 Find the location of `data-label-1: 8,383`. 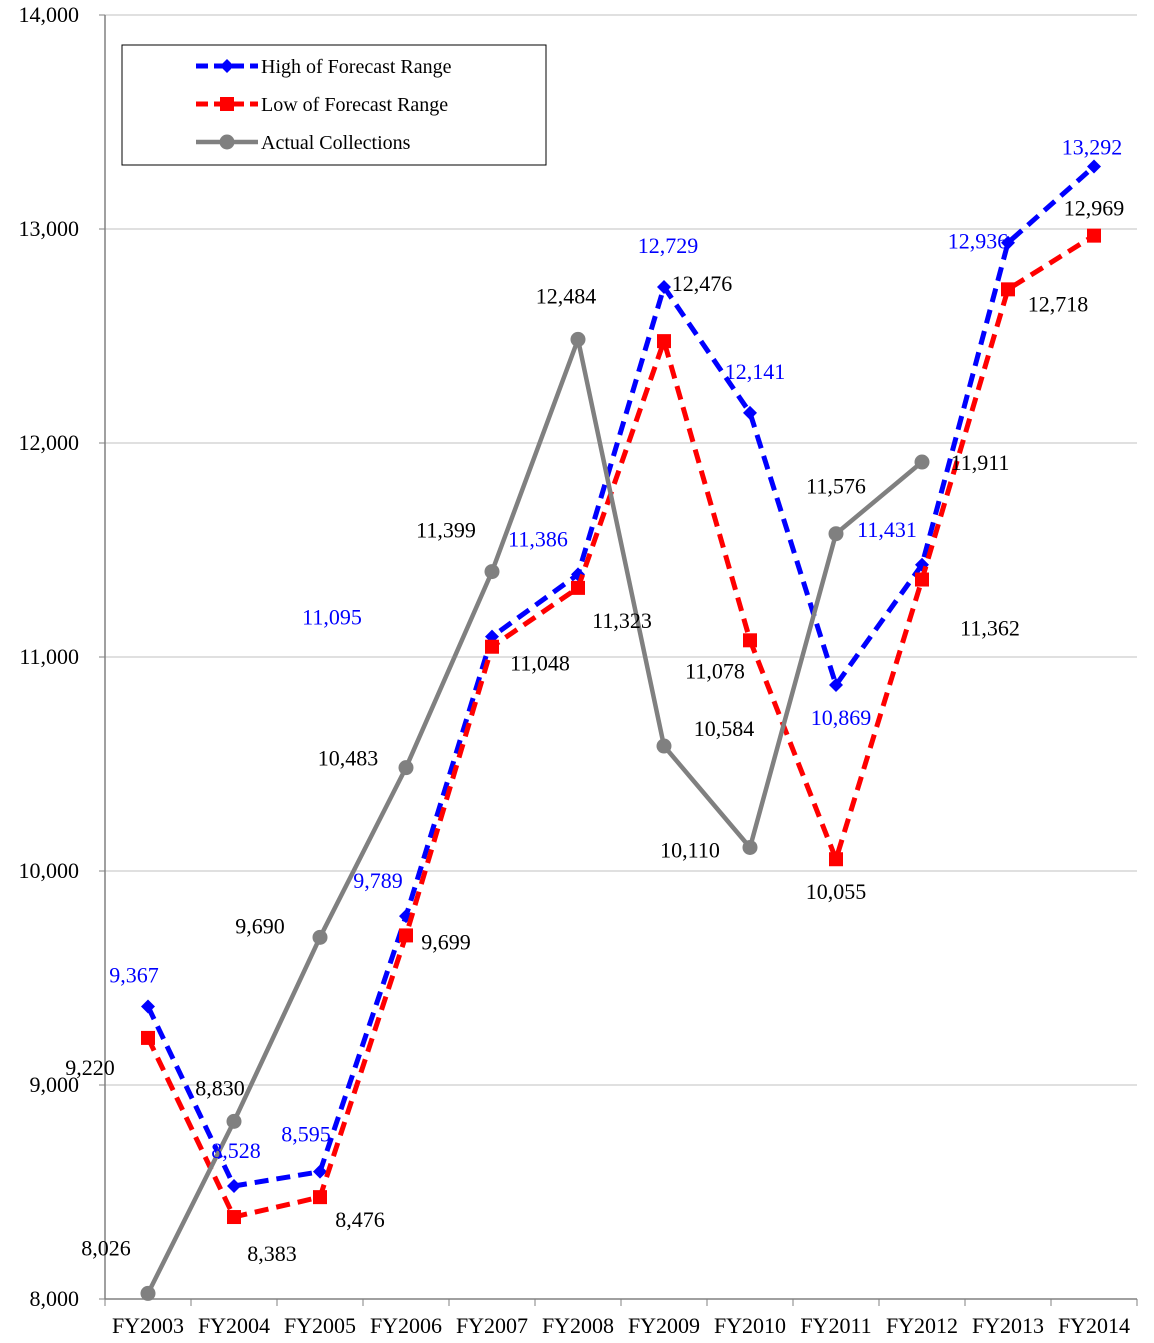

data-label-1: 8,383 is located at coordinates (272, 1253).